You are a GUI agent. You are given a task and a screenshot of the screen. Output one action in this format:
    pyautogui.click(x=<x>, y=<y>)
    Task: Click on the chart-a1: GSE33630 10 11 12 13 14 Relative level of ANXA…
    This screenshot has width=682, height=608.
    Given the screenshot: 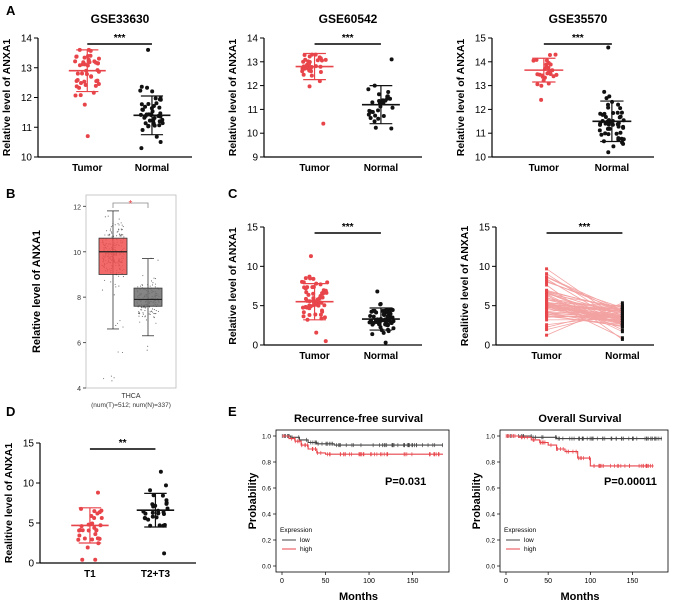 What is the action you would take?
    pyautogui.click(x=96, y=93)
    